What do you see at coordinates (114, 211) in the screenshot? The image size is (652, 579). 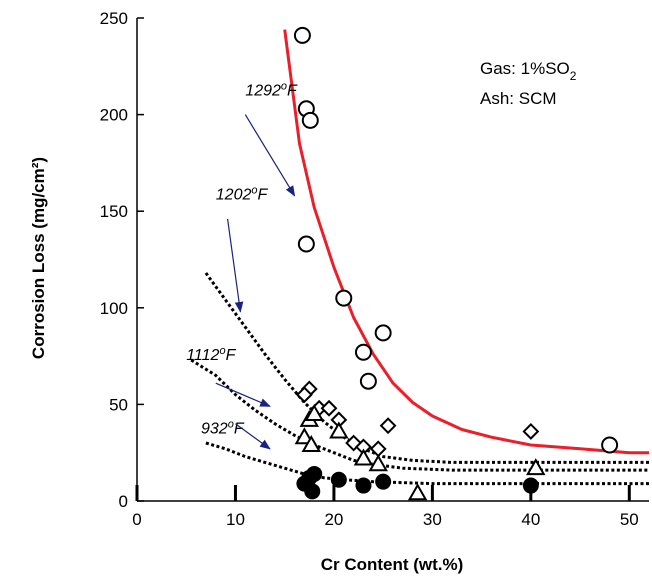 I see `y-tick-label: 150` at bounding box center [114, 211].